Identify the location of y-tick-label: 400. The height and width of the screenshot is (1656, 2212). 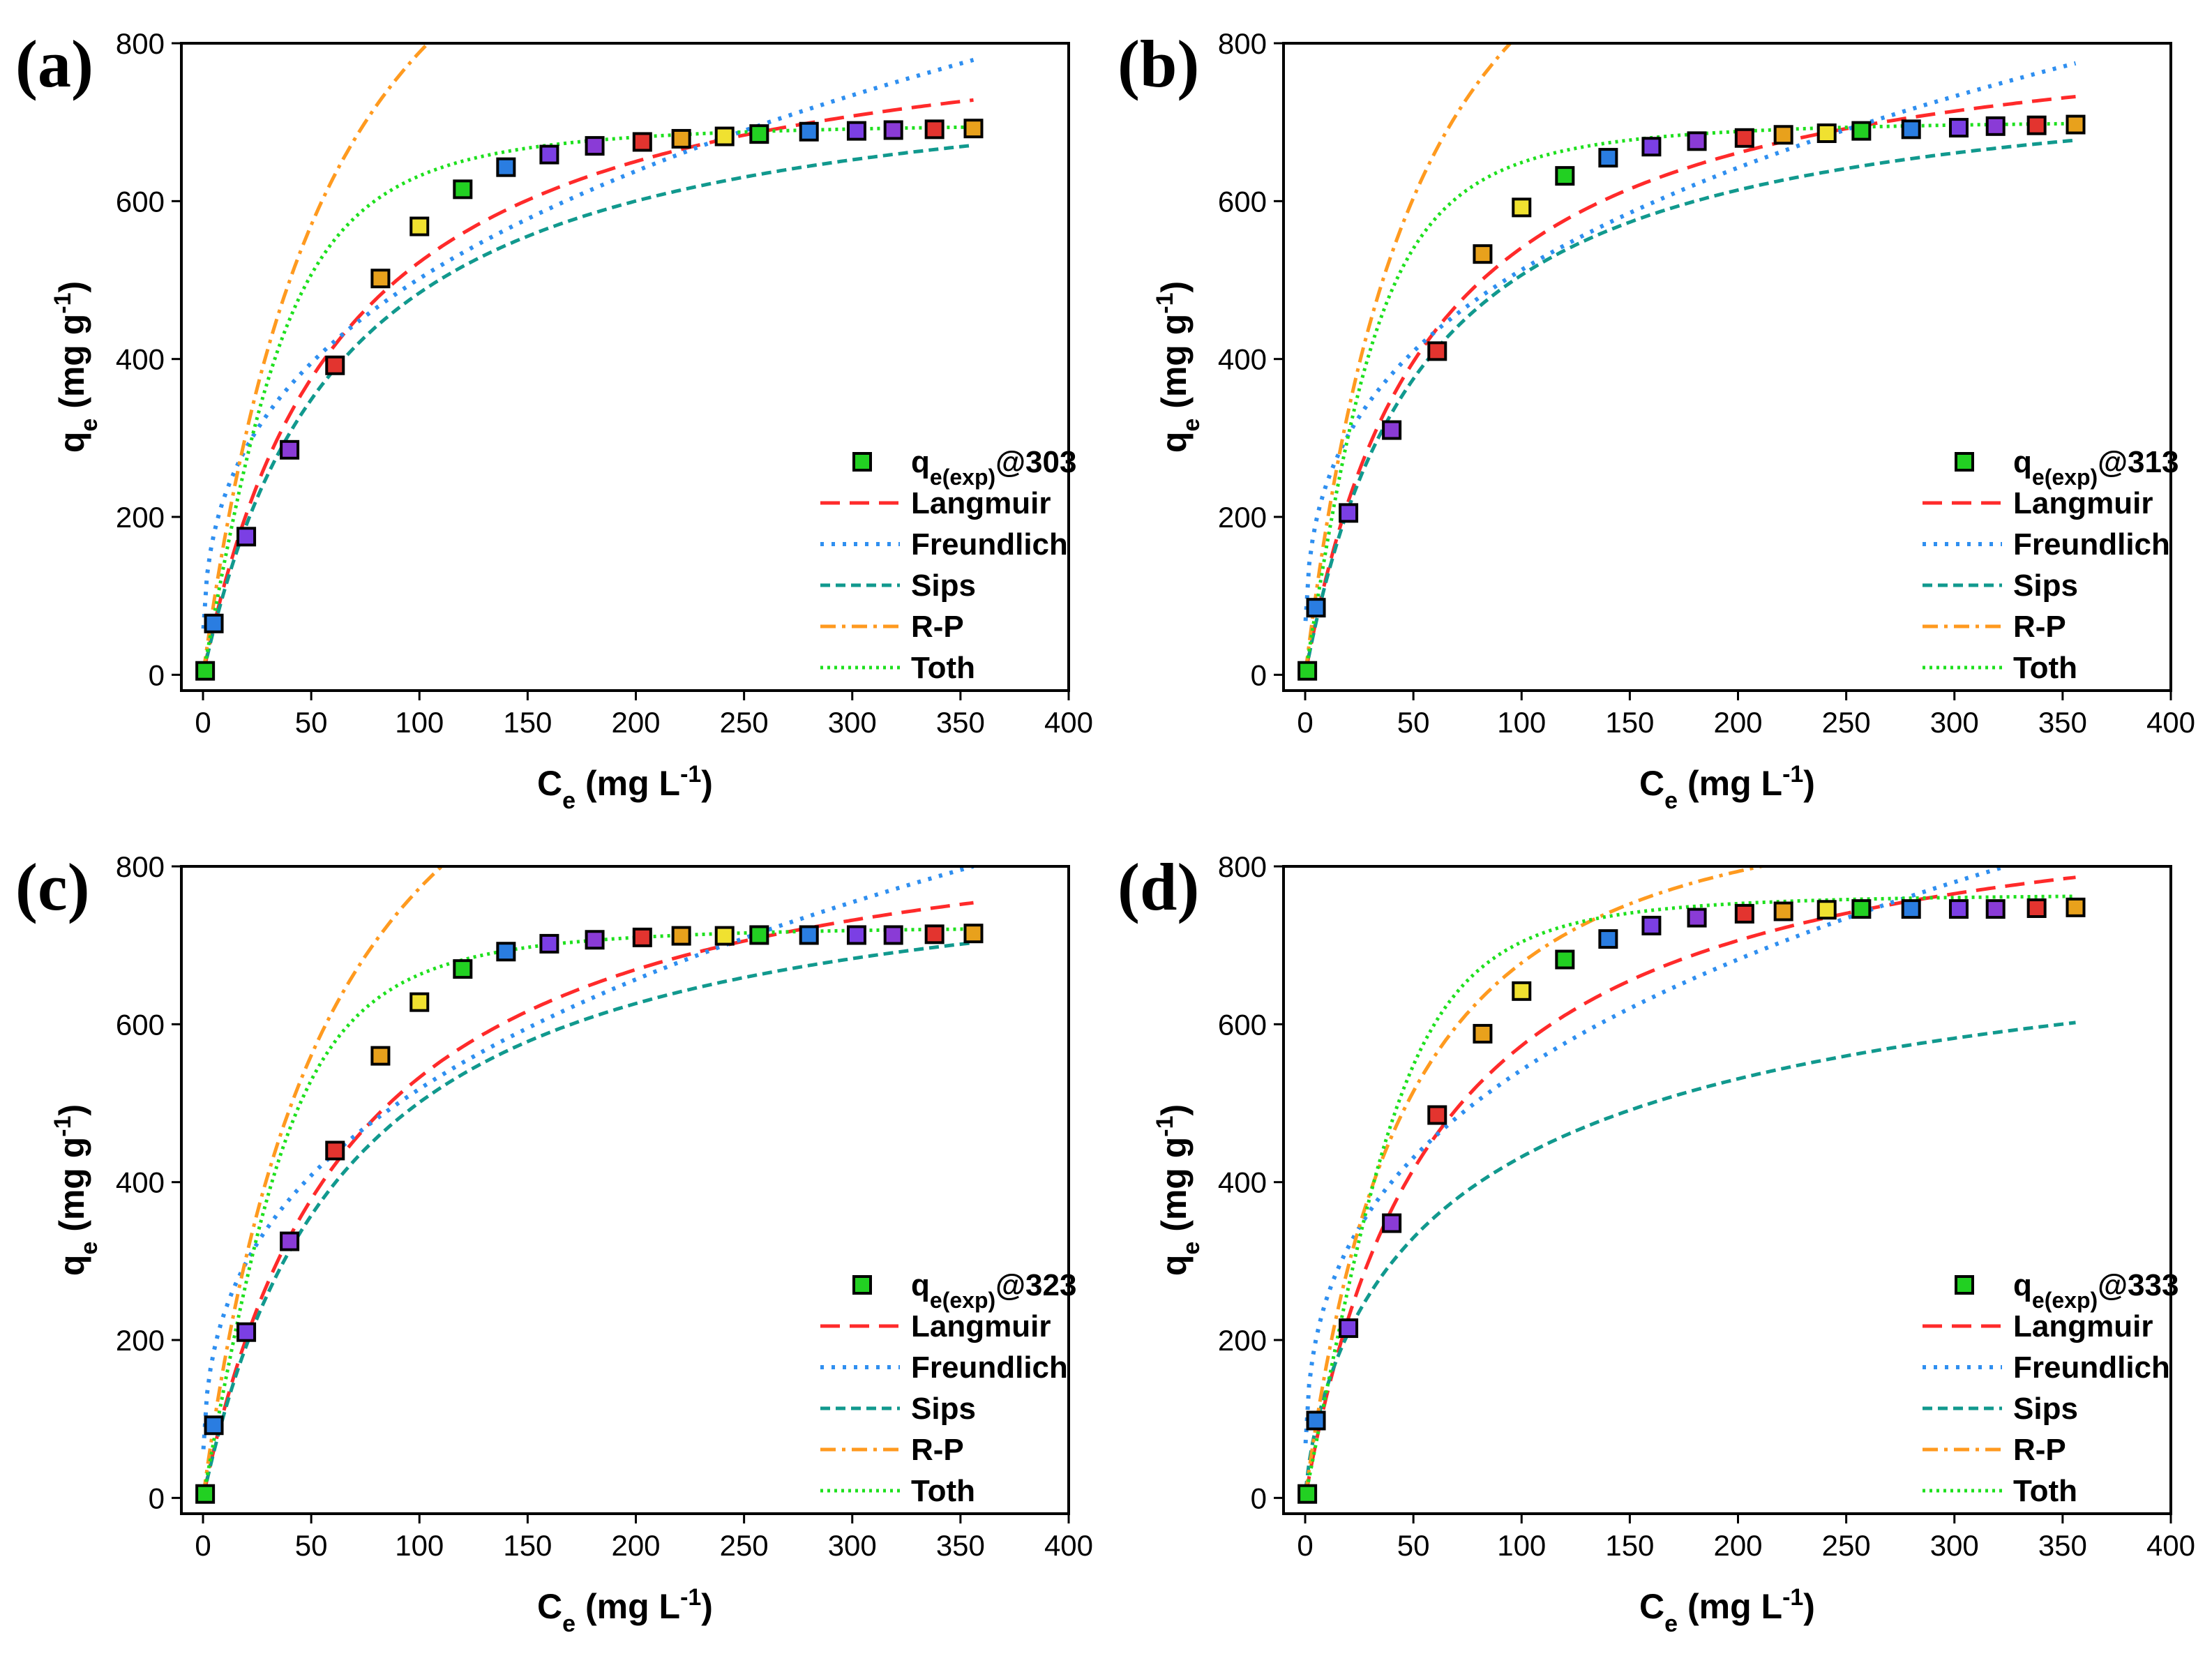
(140, 1182).